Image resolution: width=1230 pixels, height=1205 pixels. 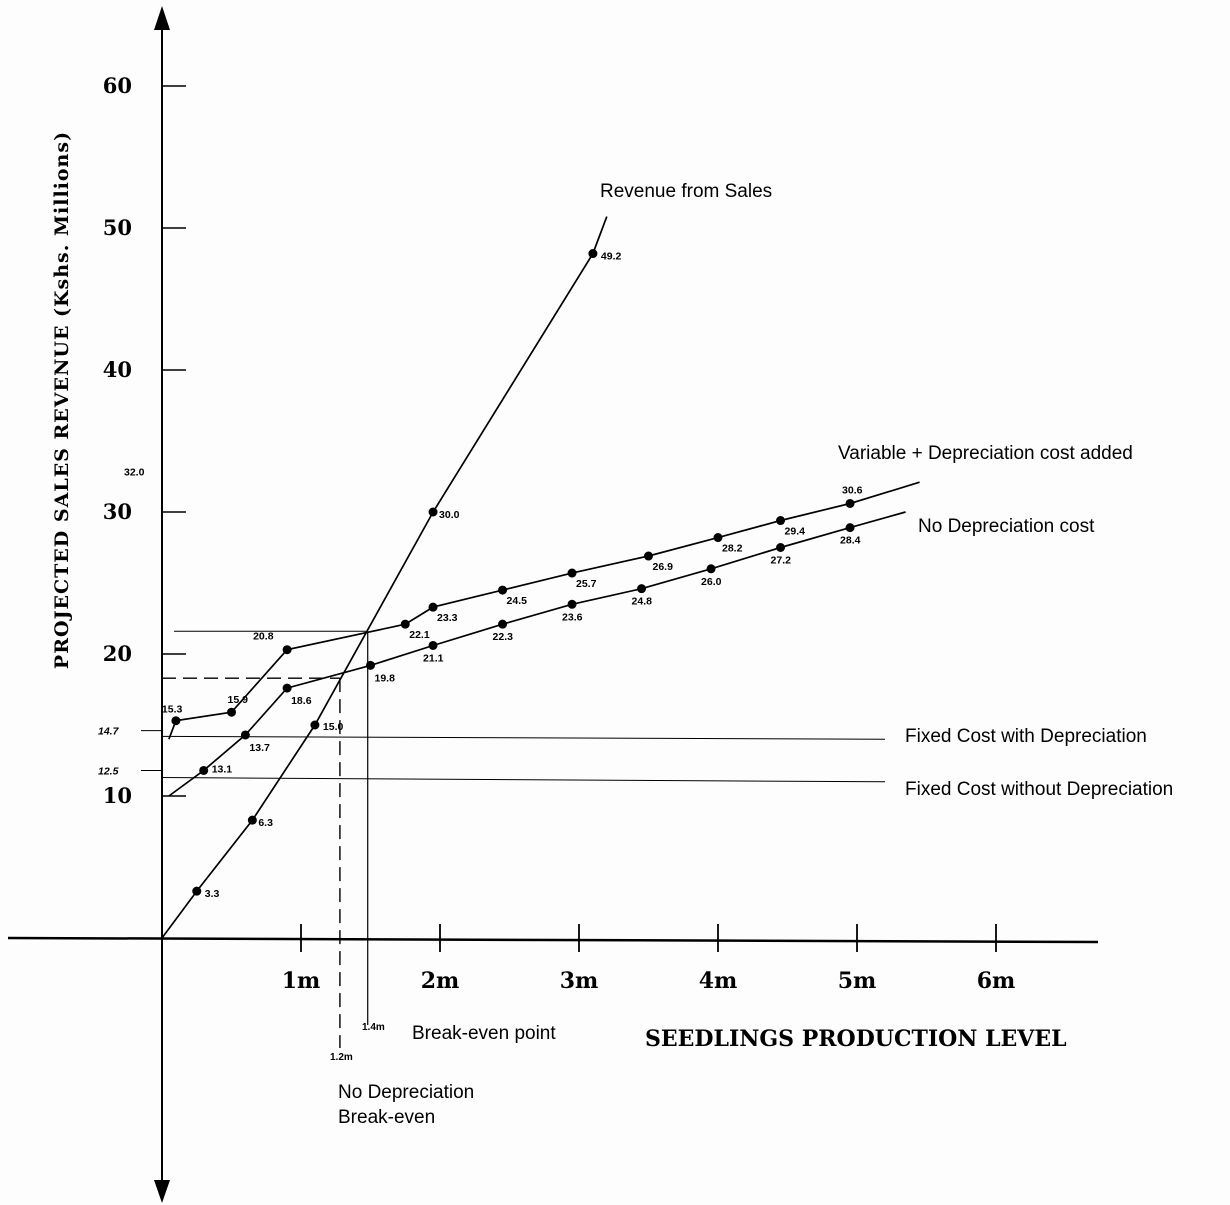 What do you see at coordinates (553, 940) in the screenshot?
I see `x-axis` at bounding box center [553, 940].